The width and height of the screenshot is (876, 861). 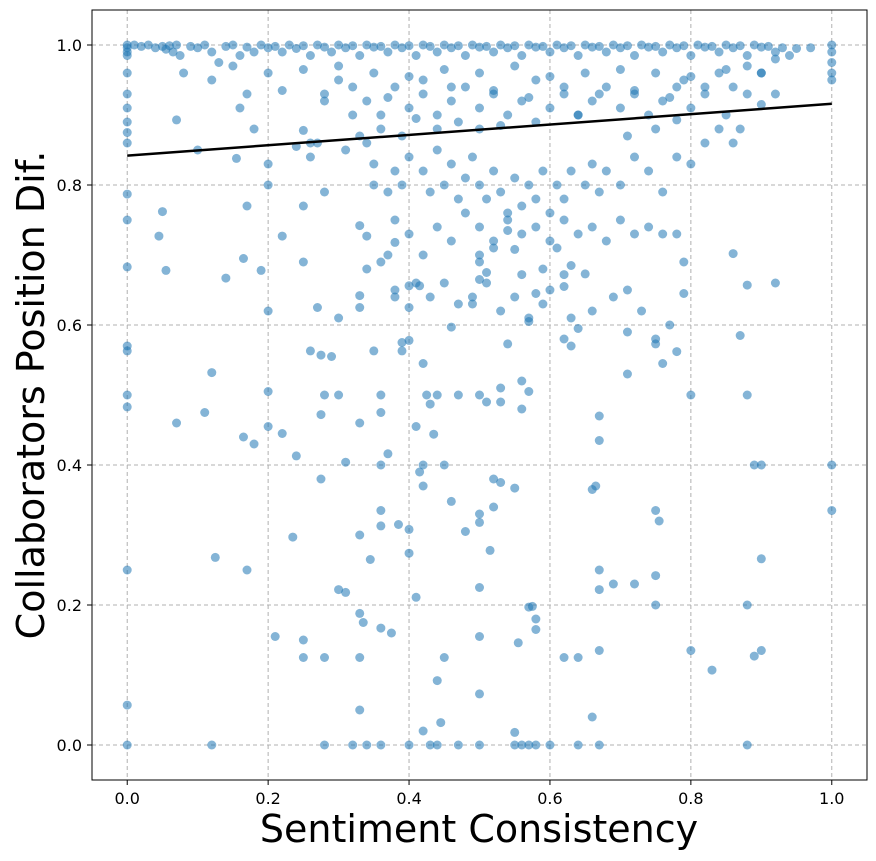 I want to click on x-tick-label: 0.6, so click(x=549, y=798).